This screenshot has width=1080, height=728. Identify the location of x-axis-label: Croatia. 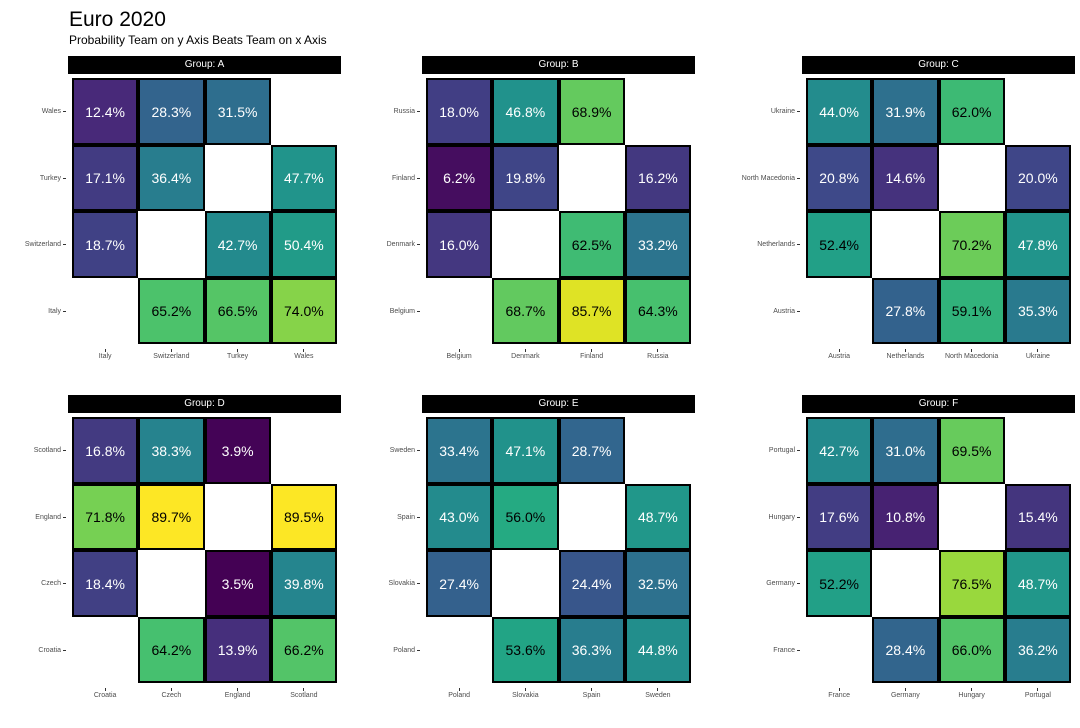
(105, 696).